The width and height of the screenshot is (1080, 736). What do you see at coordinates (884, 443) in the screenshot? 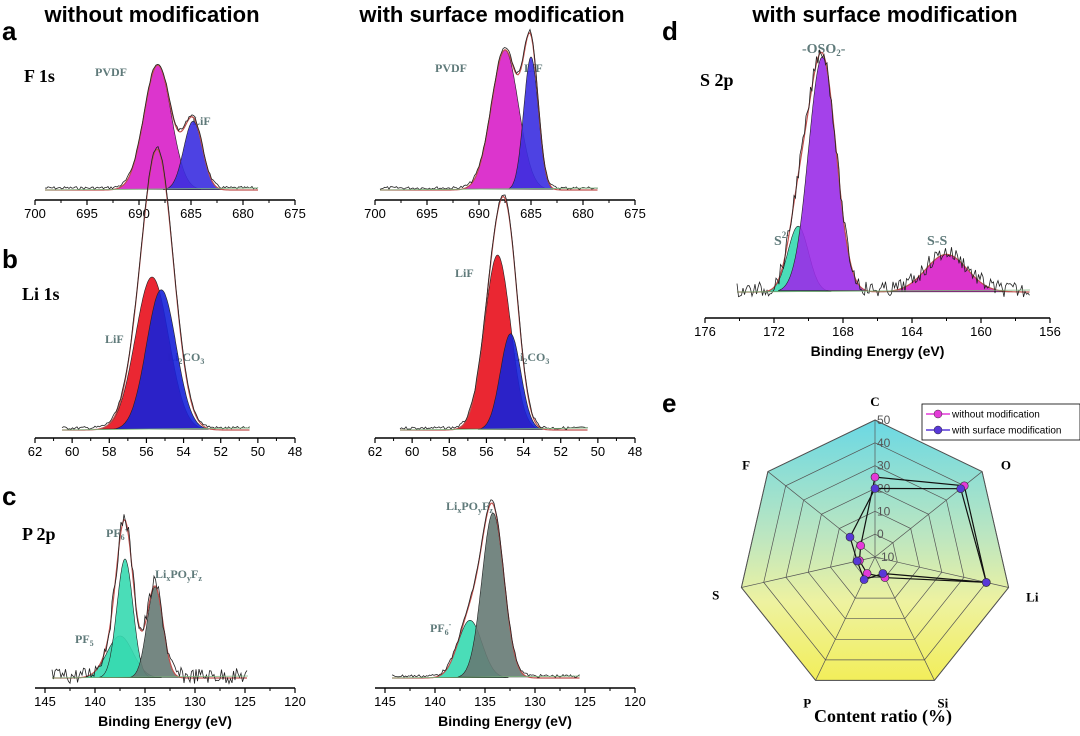
I see `radar-tick-label: 40` at bounding box center [884, 443].